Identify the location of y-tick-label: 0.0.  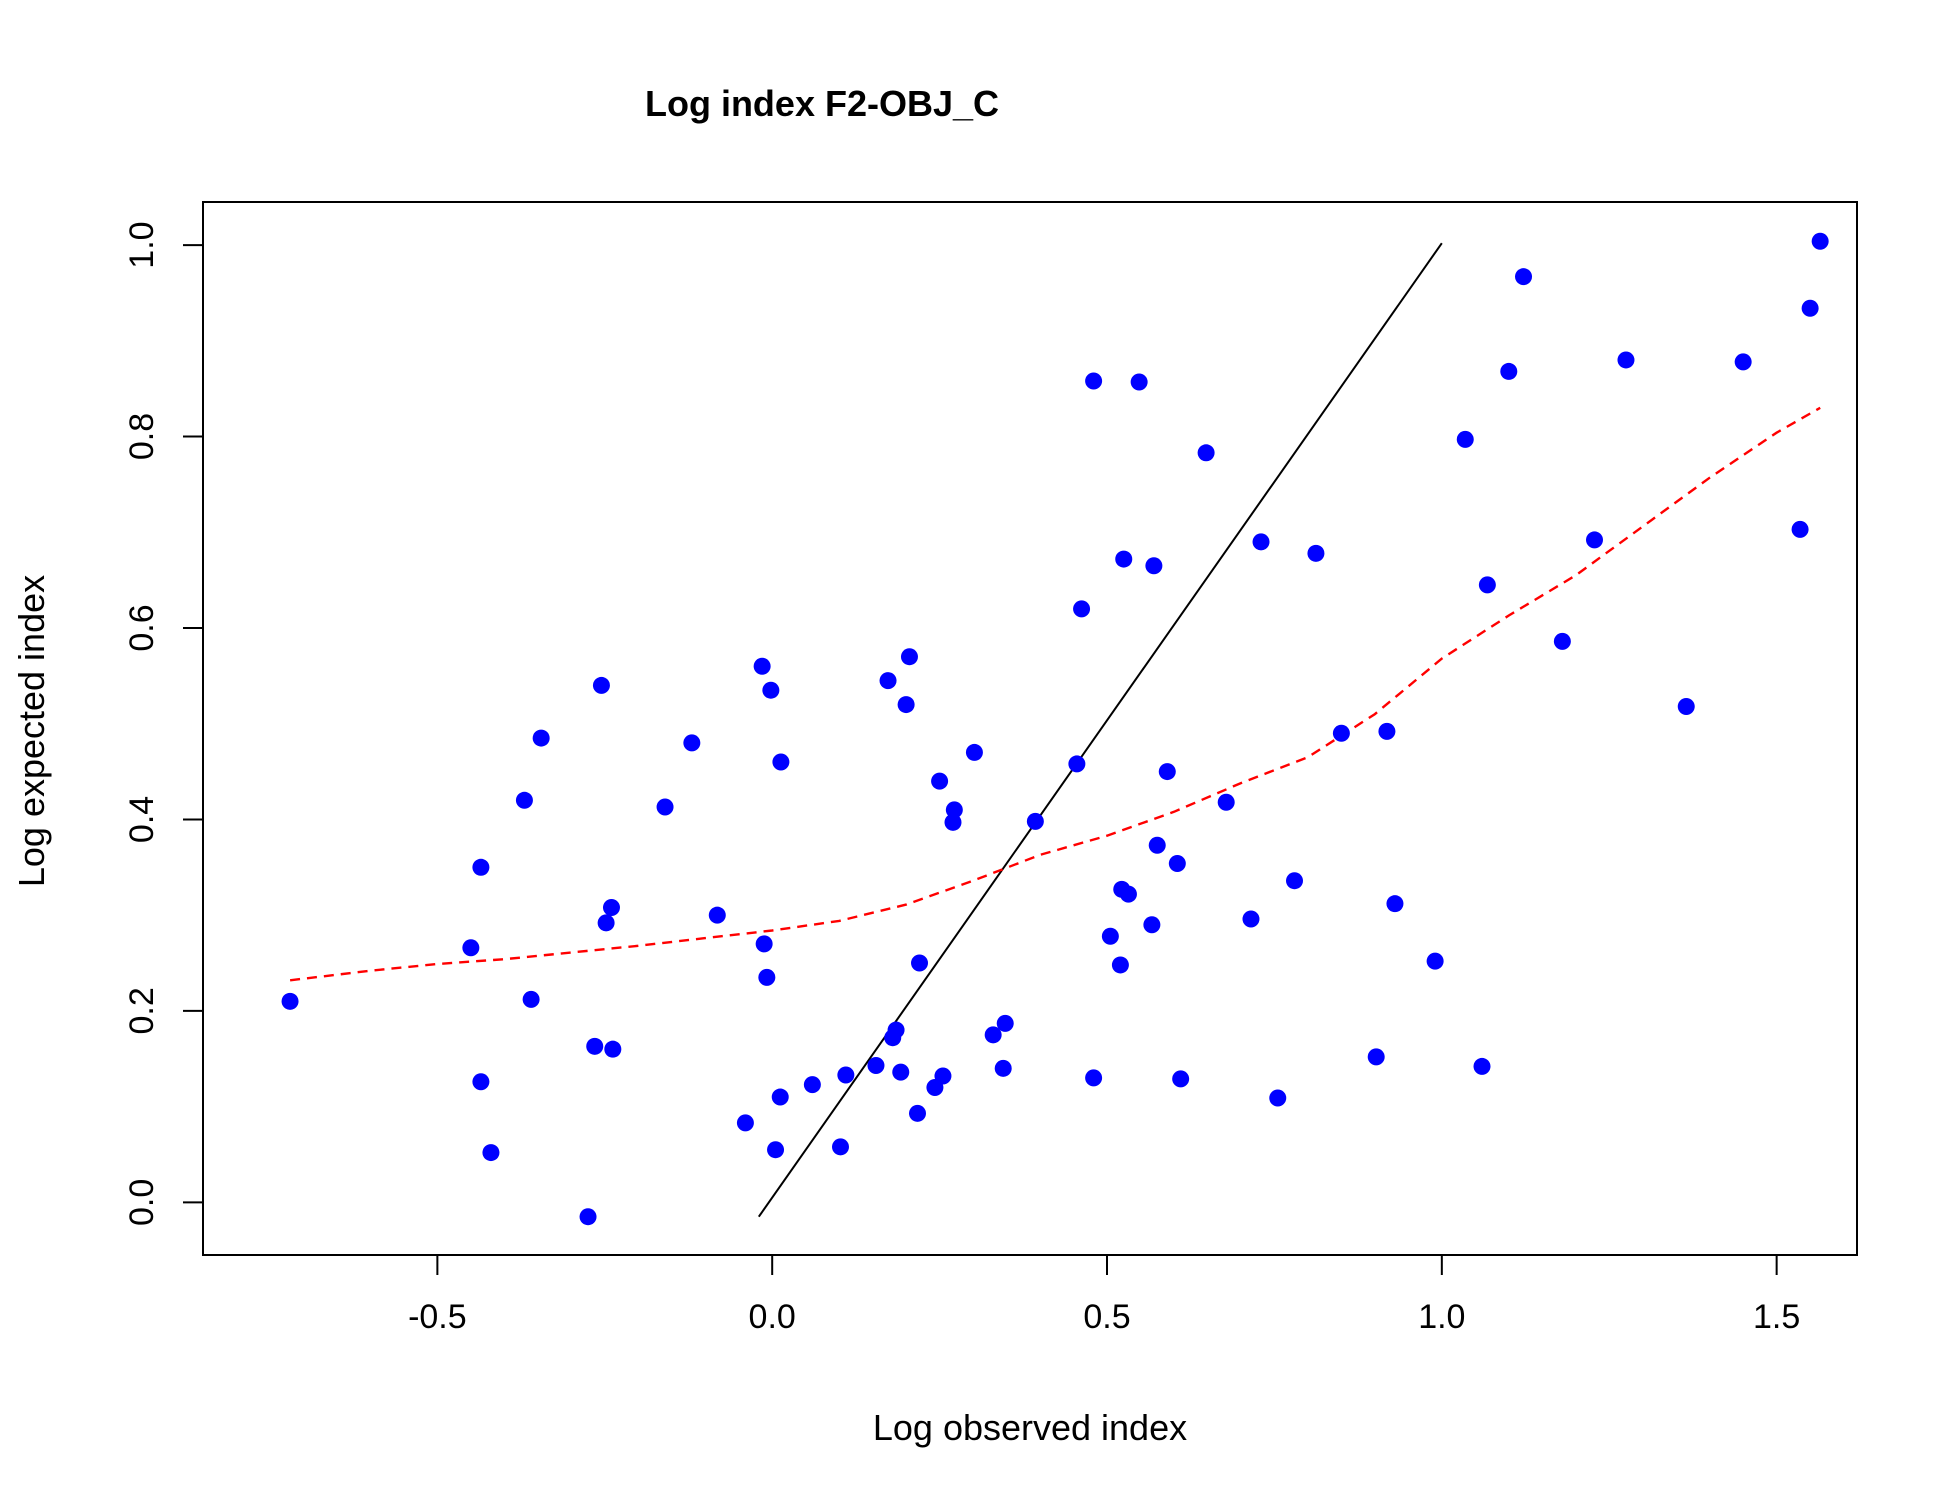
(142, 1202).